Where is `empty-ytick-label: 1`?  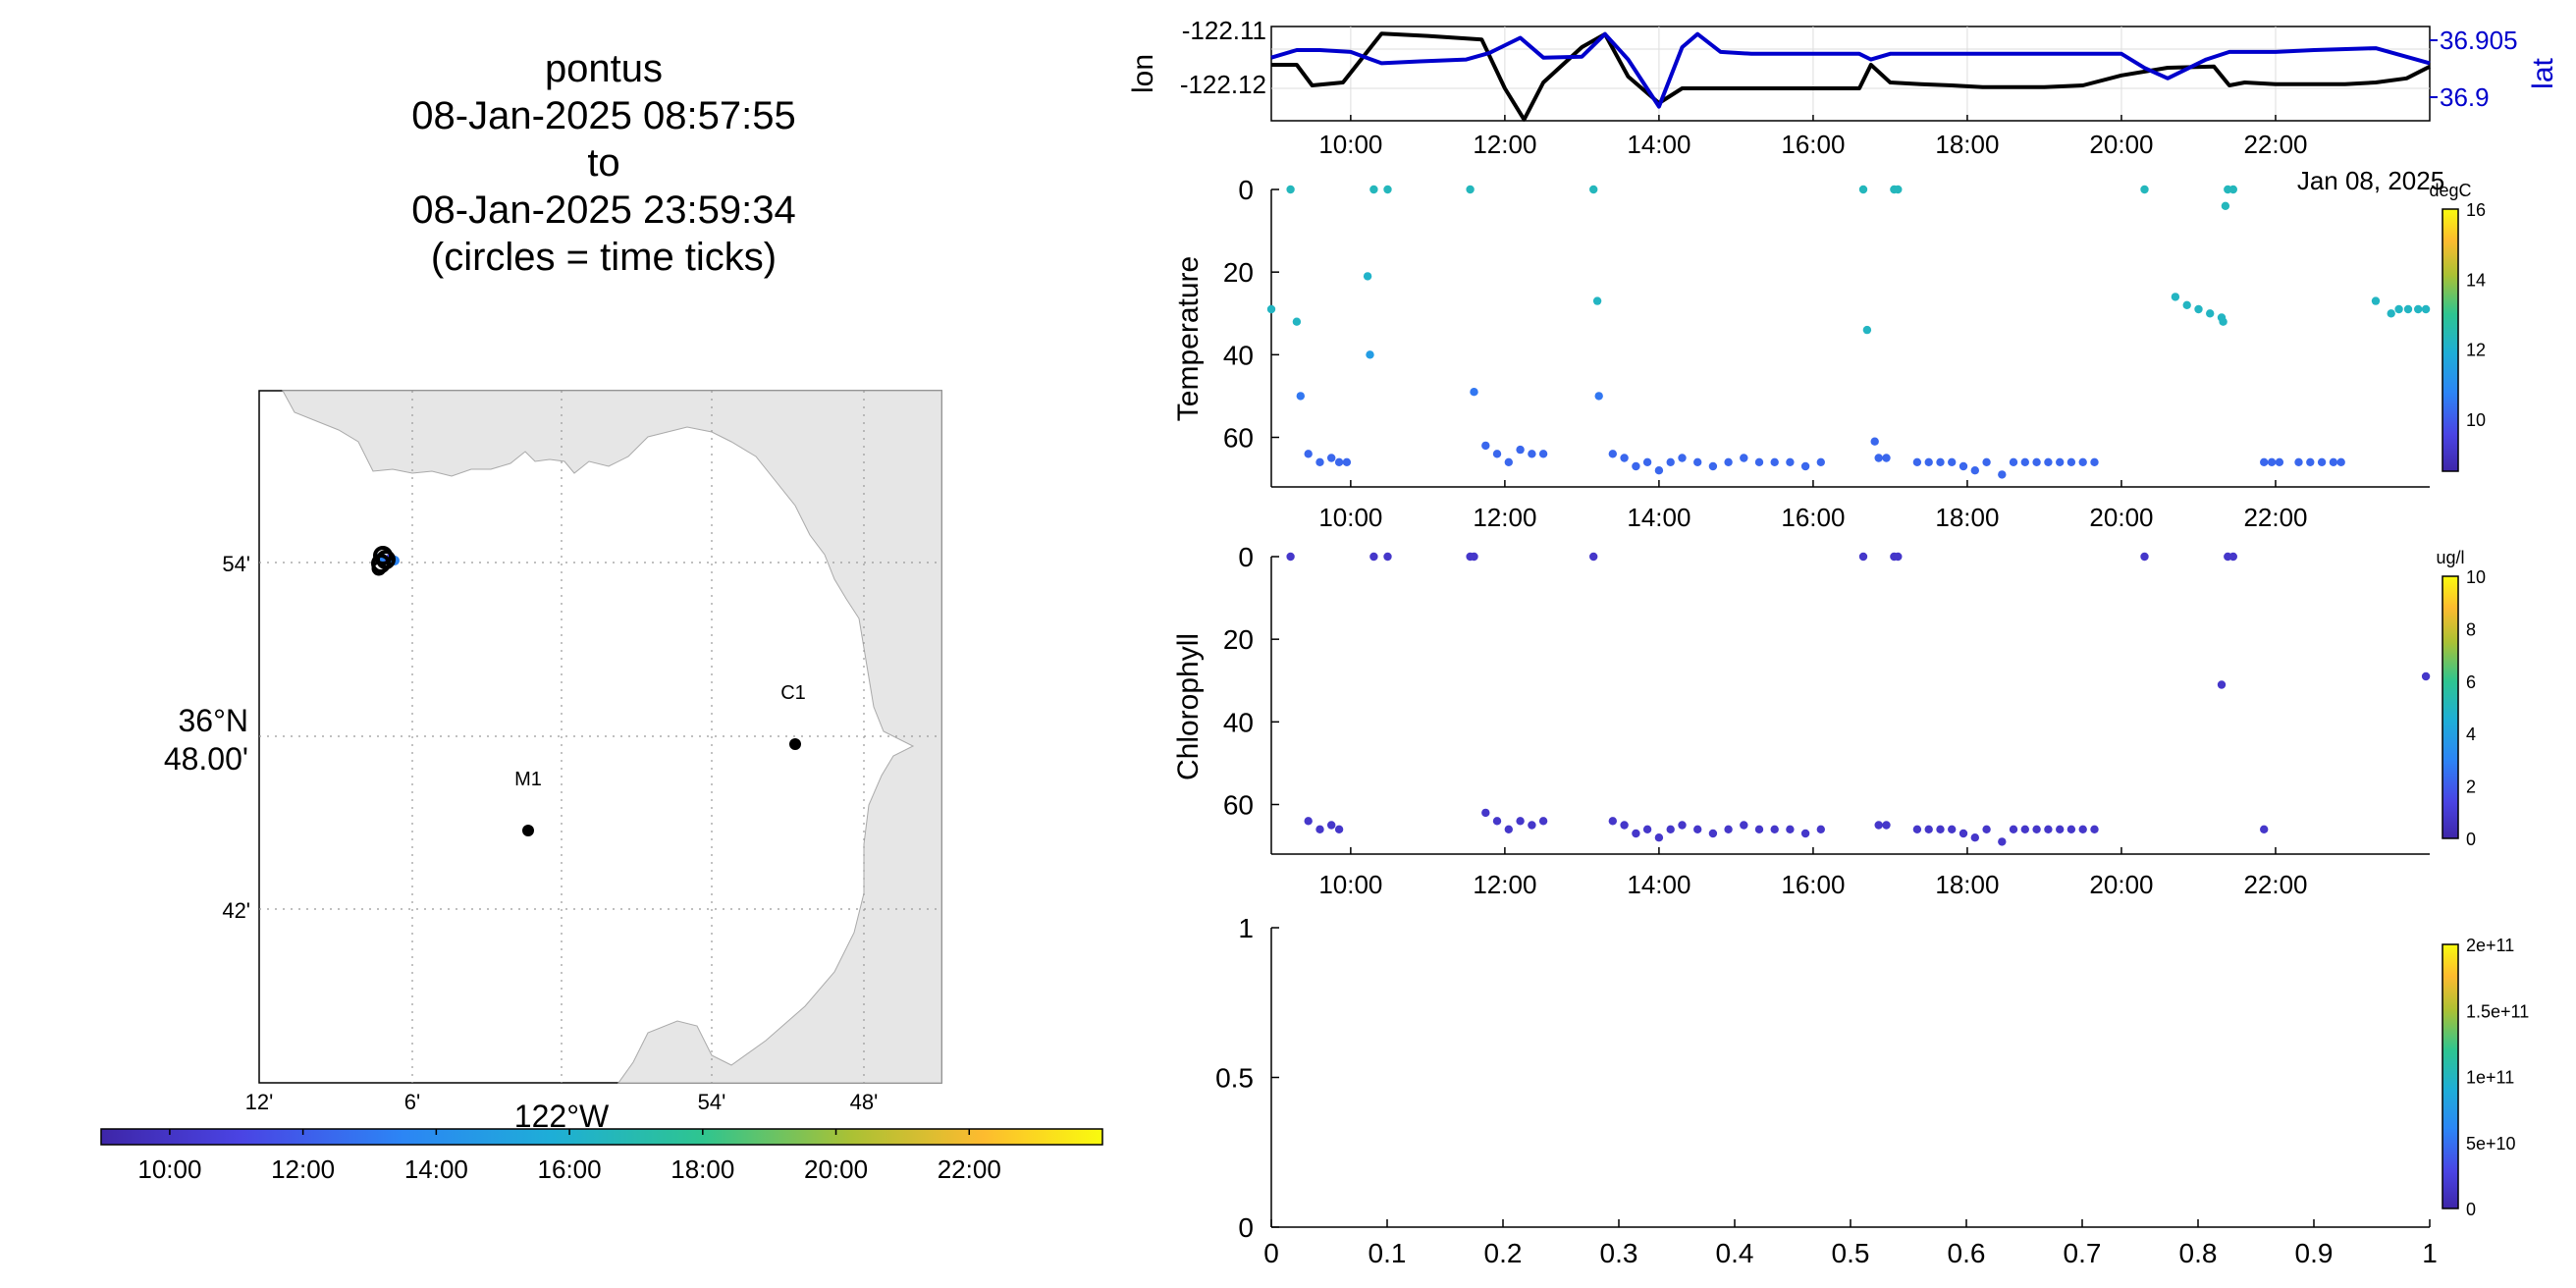 empty-ytick-label: 1 is located at coordinates (1246, 928).